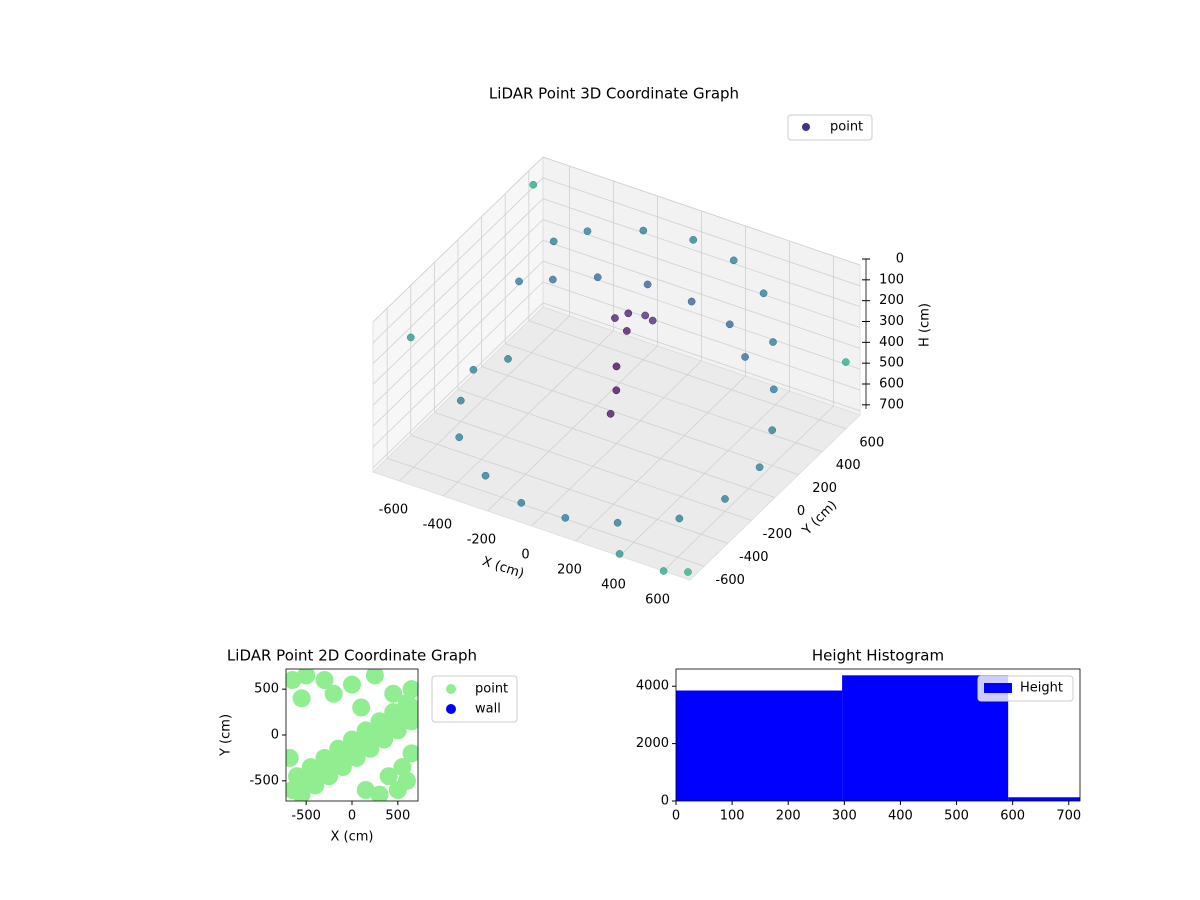  What do you see at coordinates (778, 534) in the screenshot?
I see `y-tick-label: -200` at bounding box center [778, 534].